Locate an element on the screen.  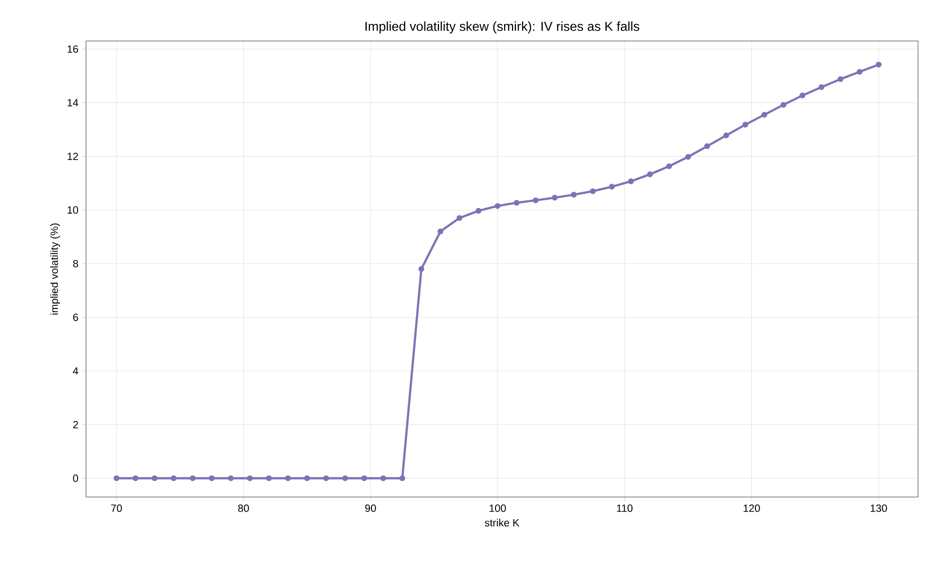
x-tick-label: 80 is located at coordinates (243, 508).